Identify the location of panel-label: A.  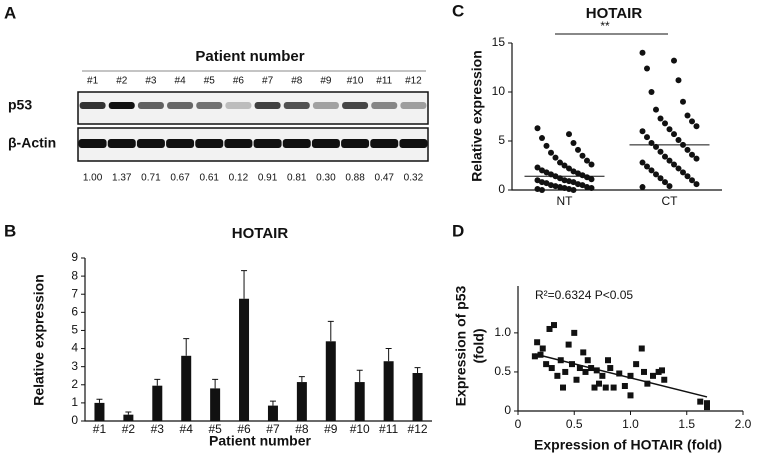
(10, 12).